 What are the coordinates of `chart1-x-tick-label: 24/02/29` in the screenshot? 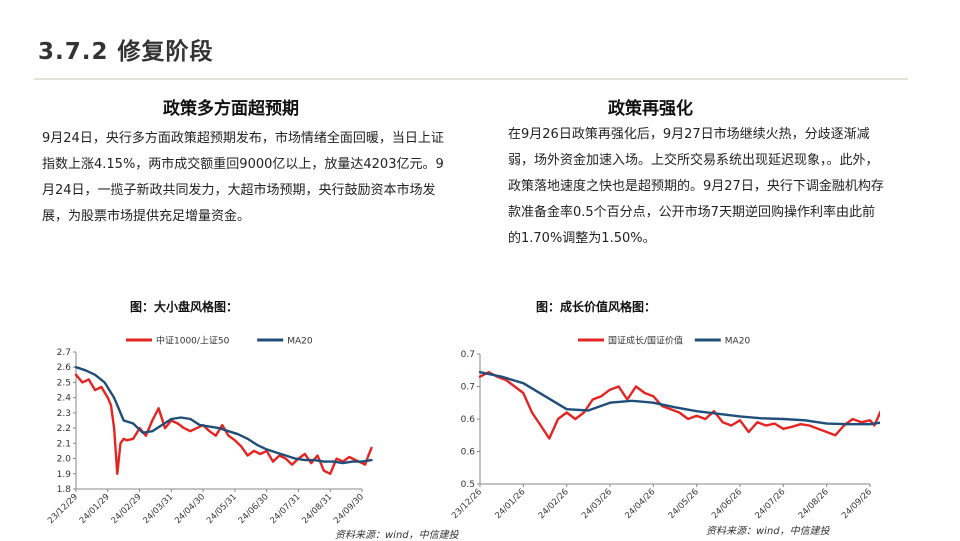 It's located at (127, 509).